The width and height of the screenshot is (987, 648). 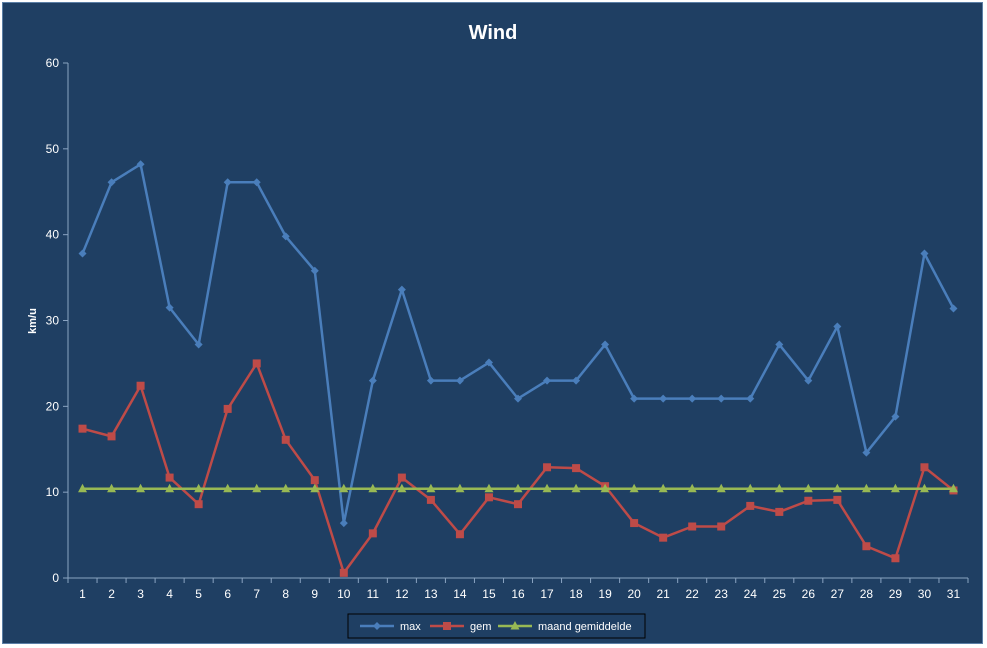 I want to click on x-tick-label: 25, so click(x=780, y=594).